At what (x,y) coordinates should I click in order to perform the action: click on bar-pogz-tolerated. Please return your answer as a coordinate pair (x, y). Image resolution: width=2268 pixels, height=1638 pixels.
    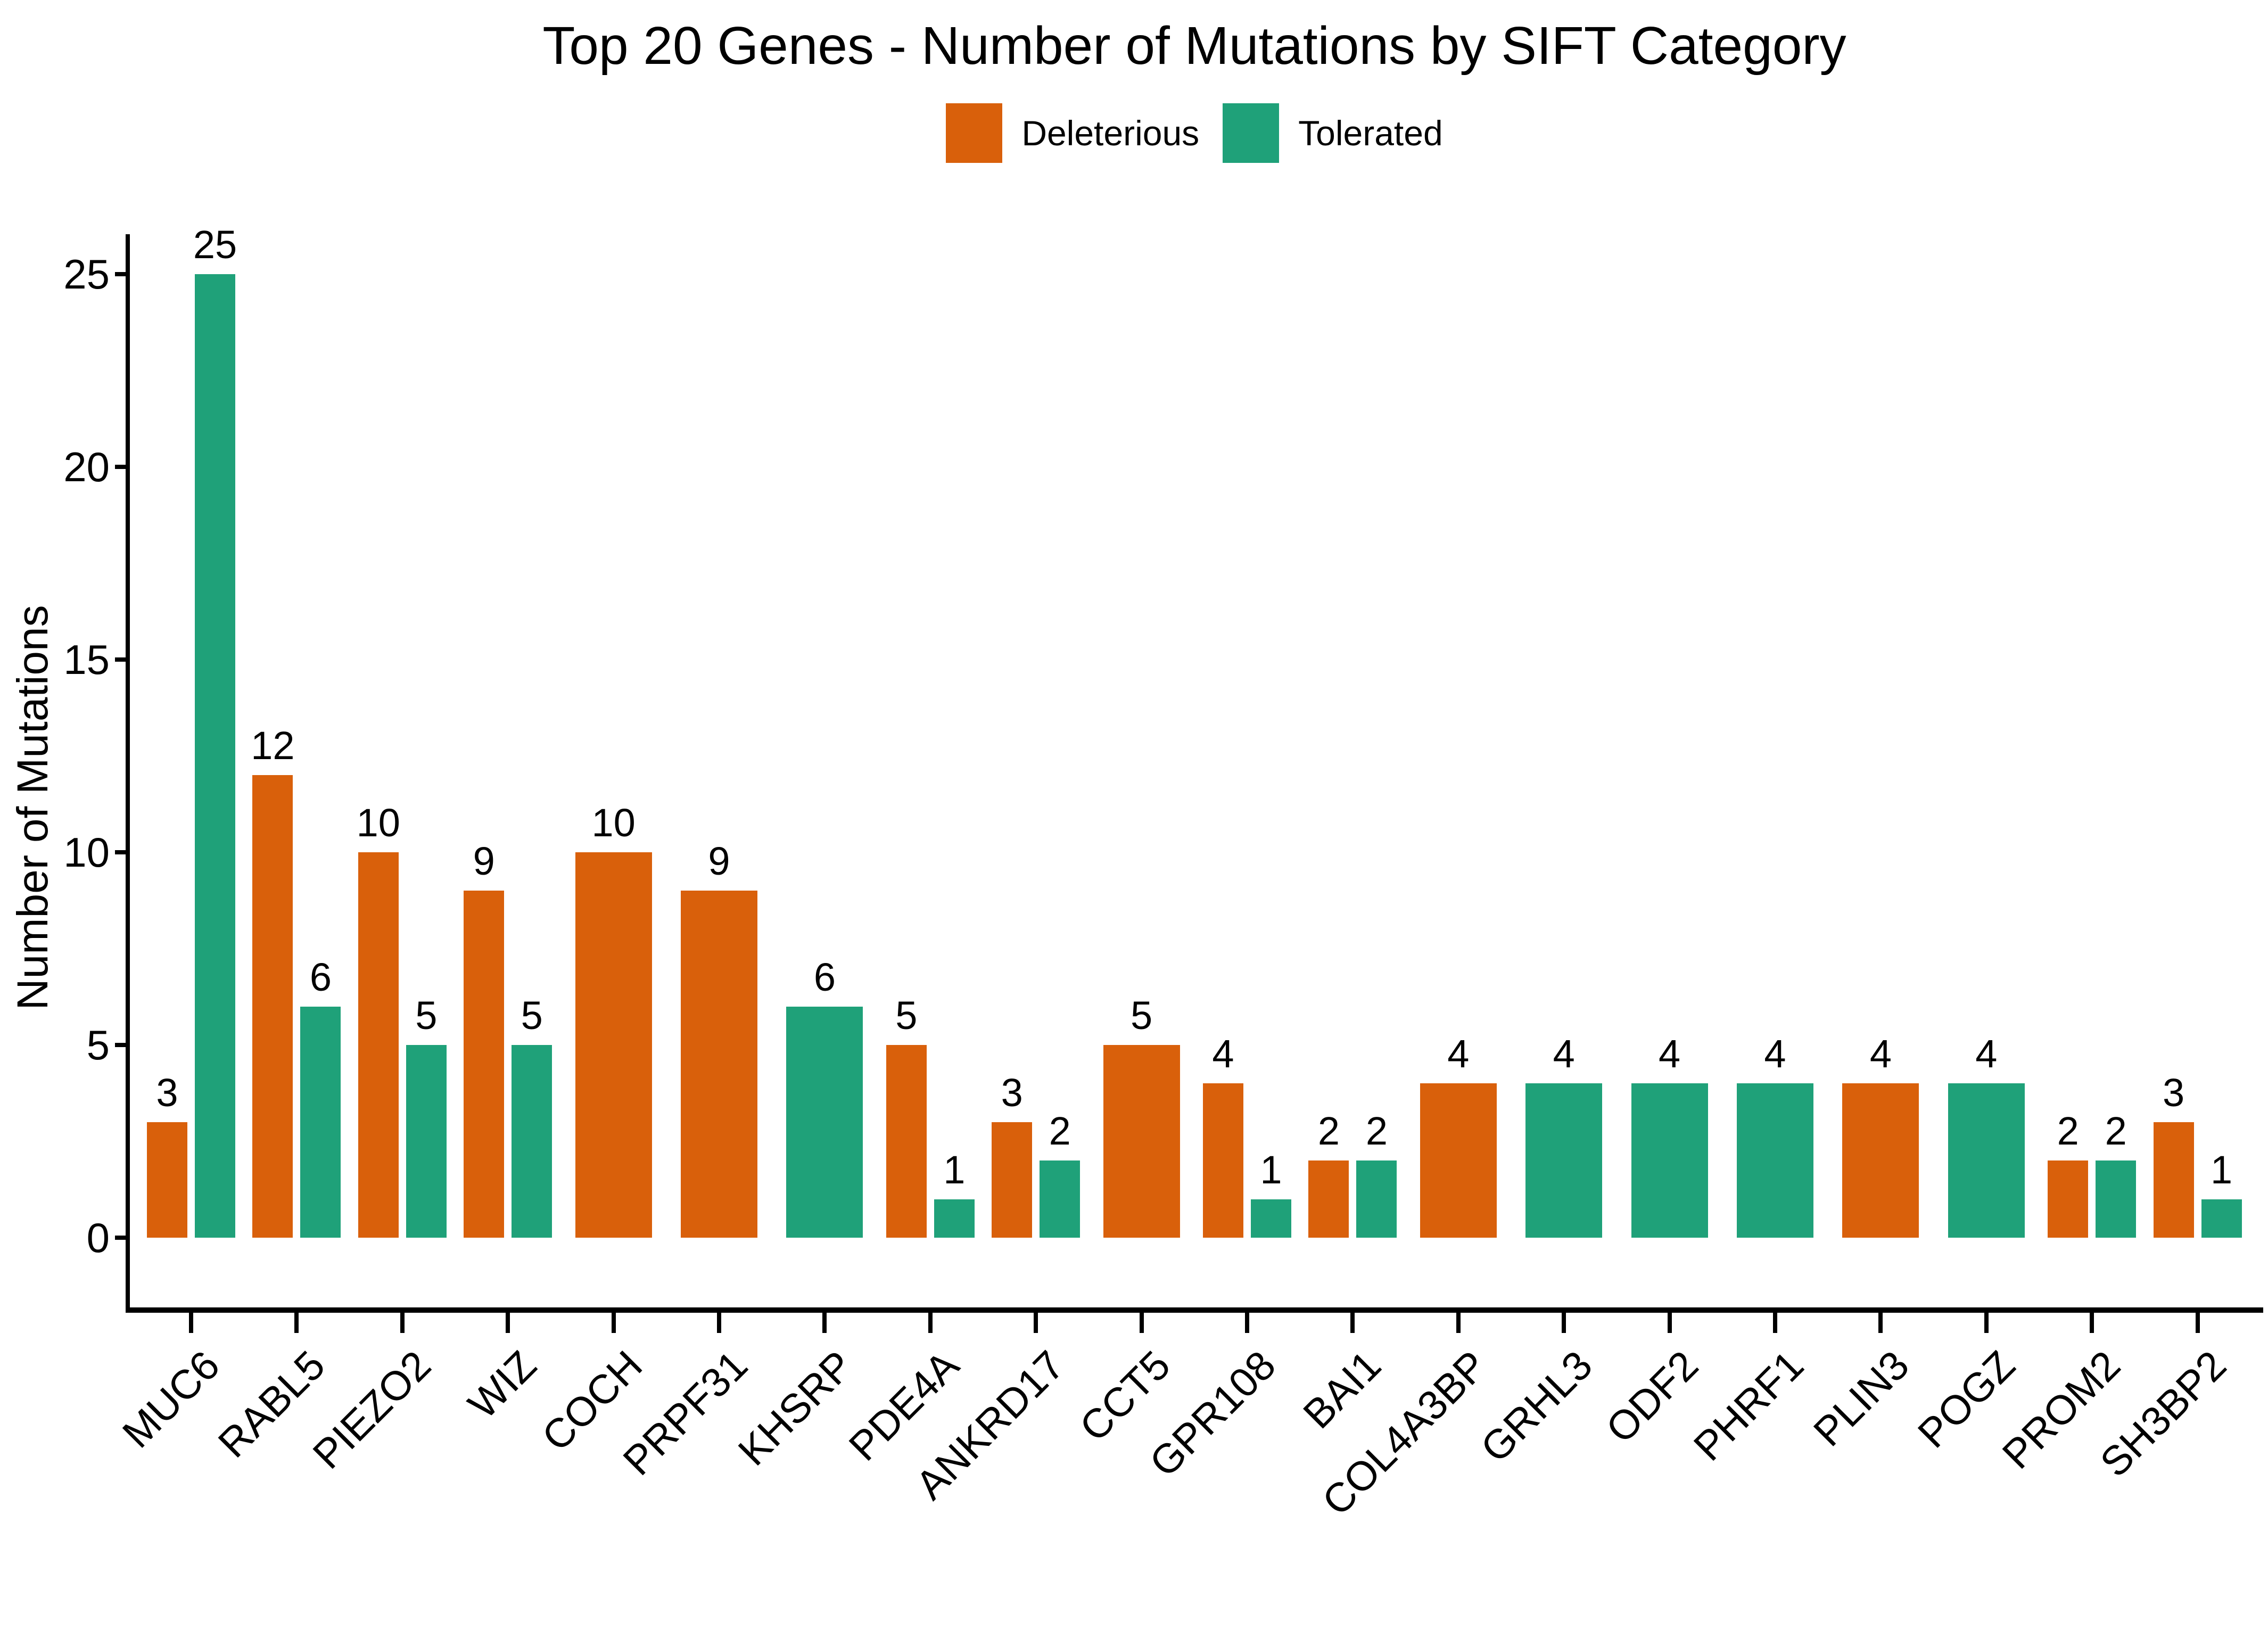
    Looking at the image, I should click on (1986, 1160).